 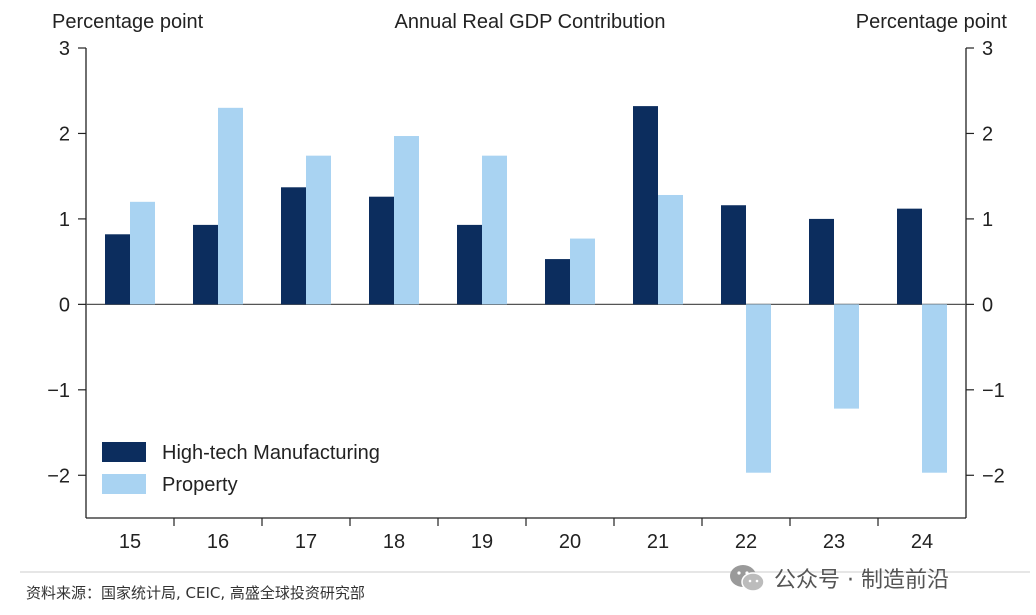 What do you see at coordinates (987, 220) in the screenshot?
I see `right-tick-label: 1` at bounding box center [987, 220].